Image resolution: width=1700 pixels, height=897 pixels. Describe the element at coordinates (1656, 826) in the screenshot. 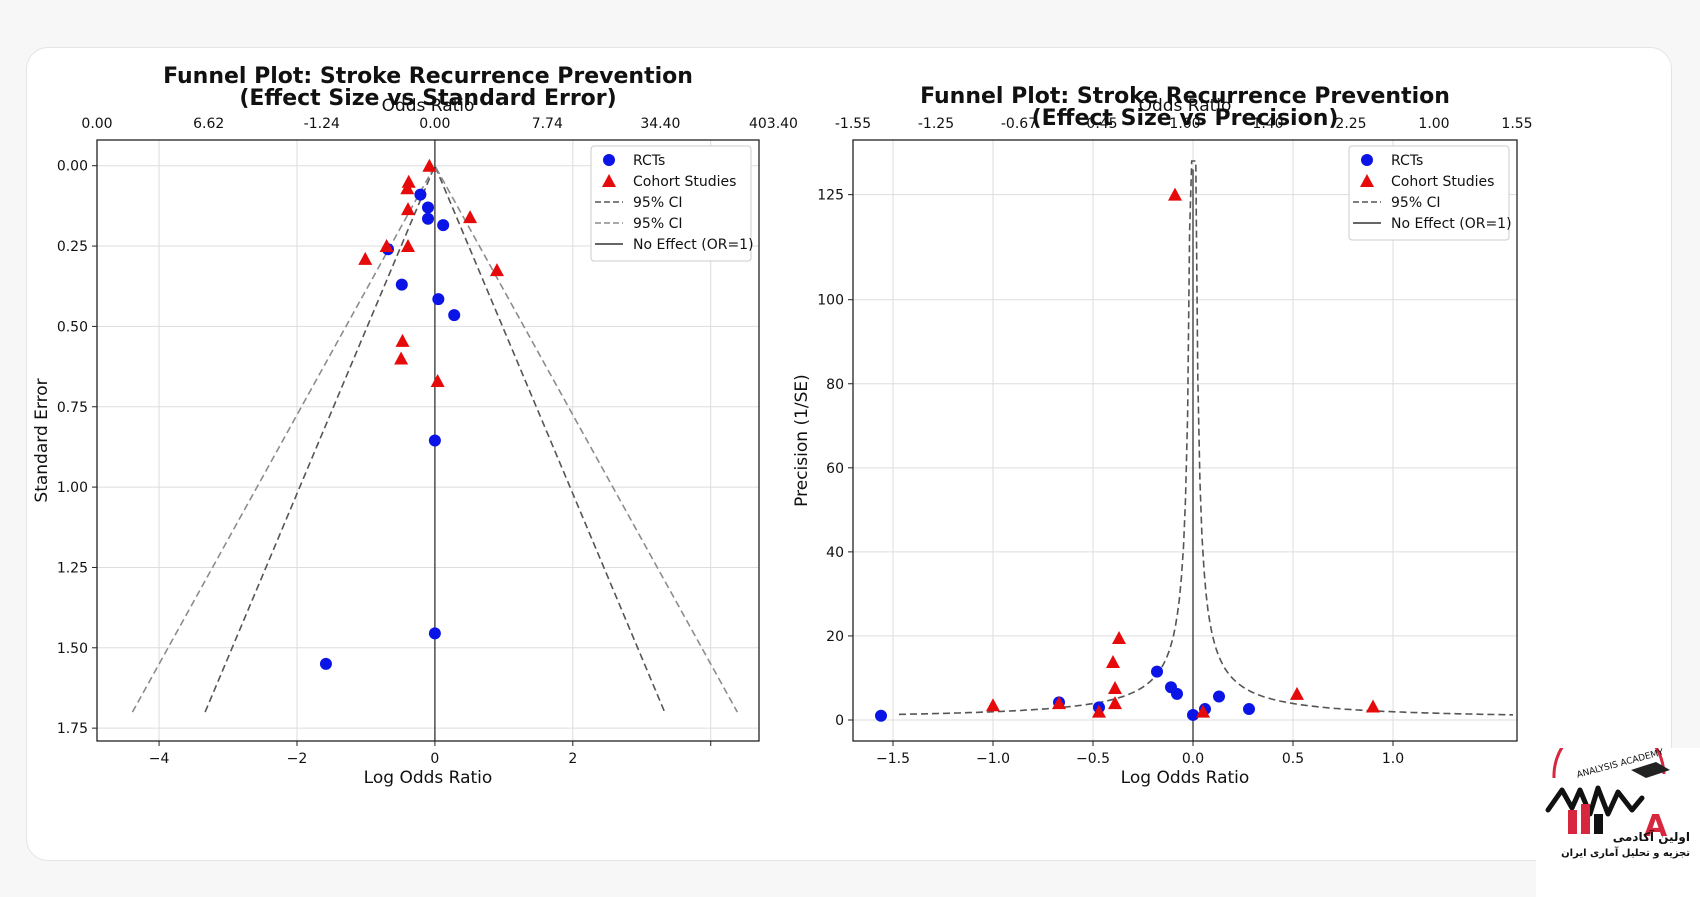

I see `logo-letter: A` at that location.